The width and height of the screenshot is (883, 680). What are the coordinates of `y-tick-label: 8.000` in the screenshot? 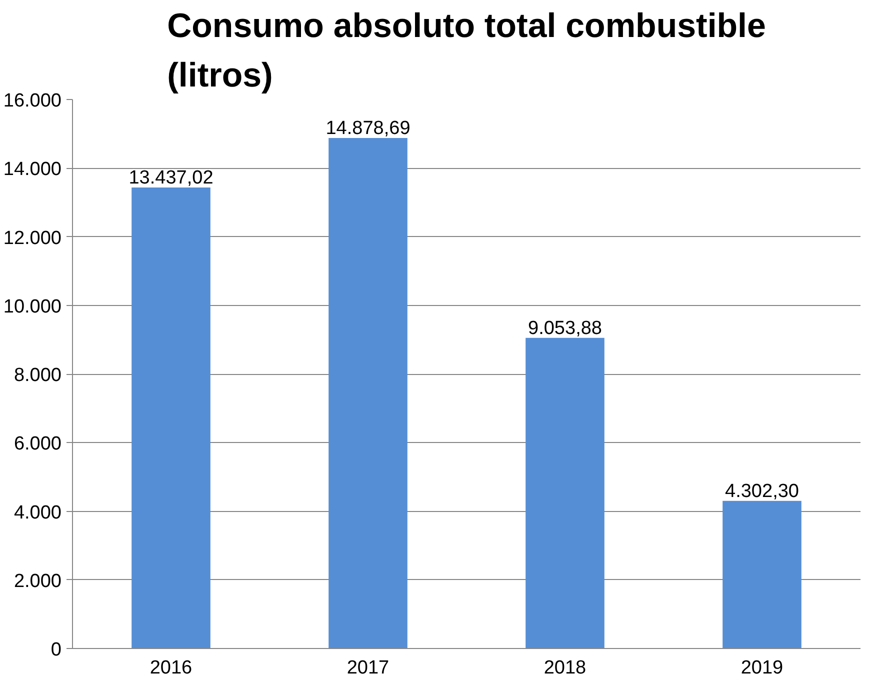 It's located at (38, 375).